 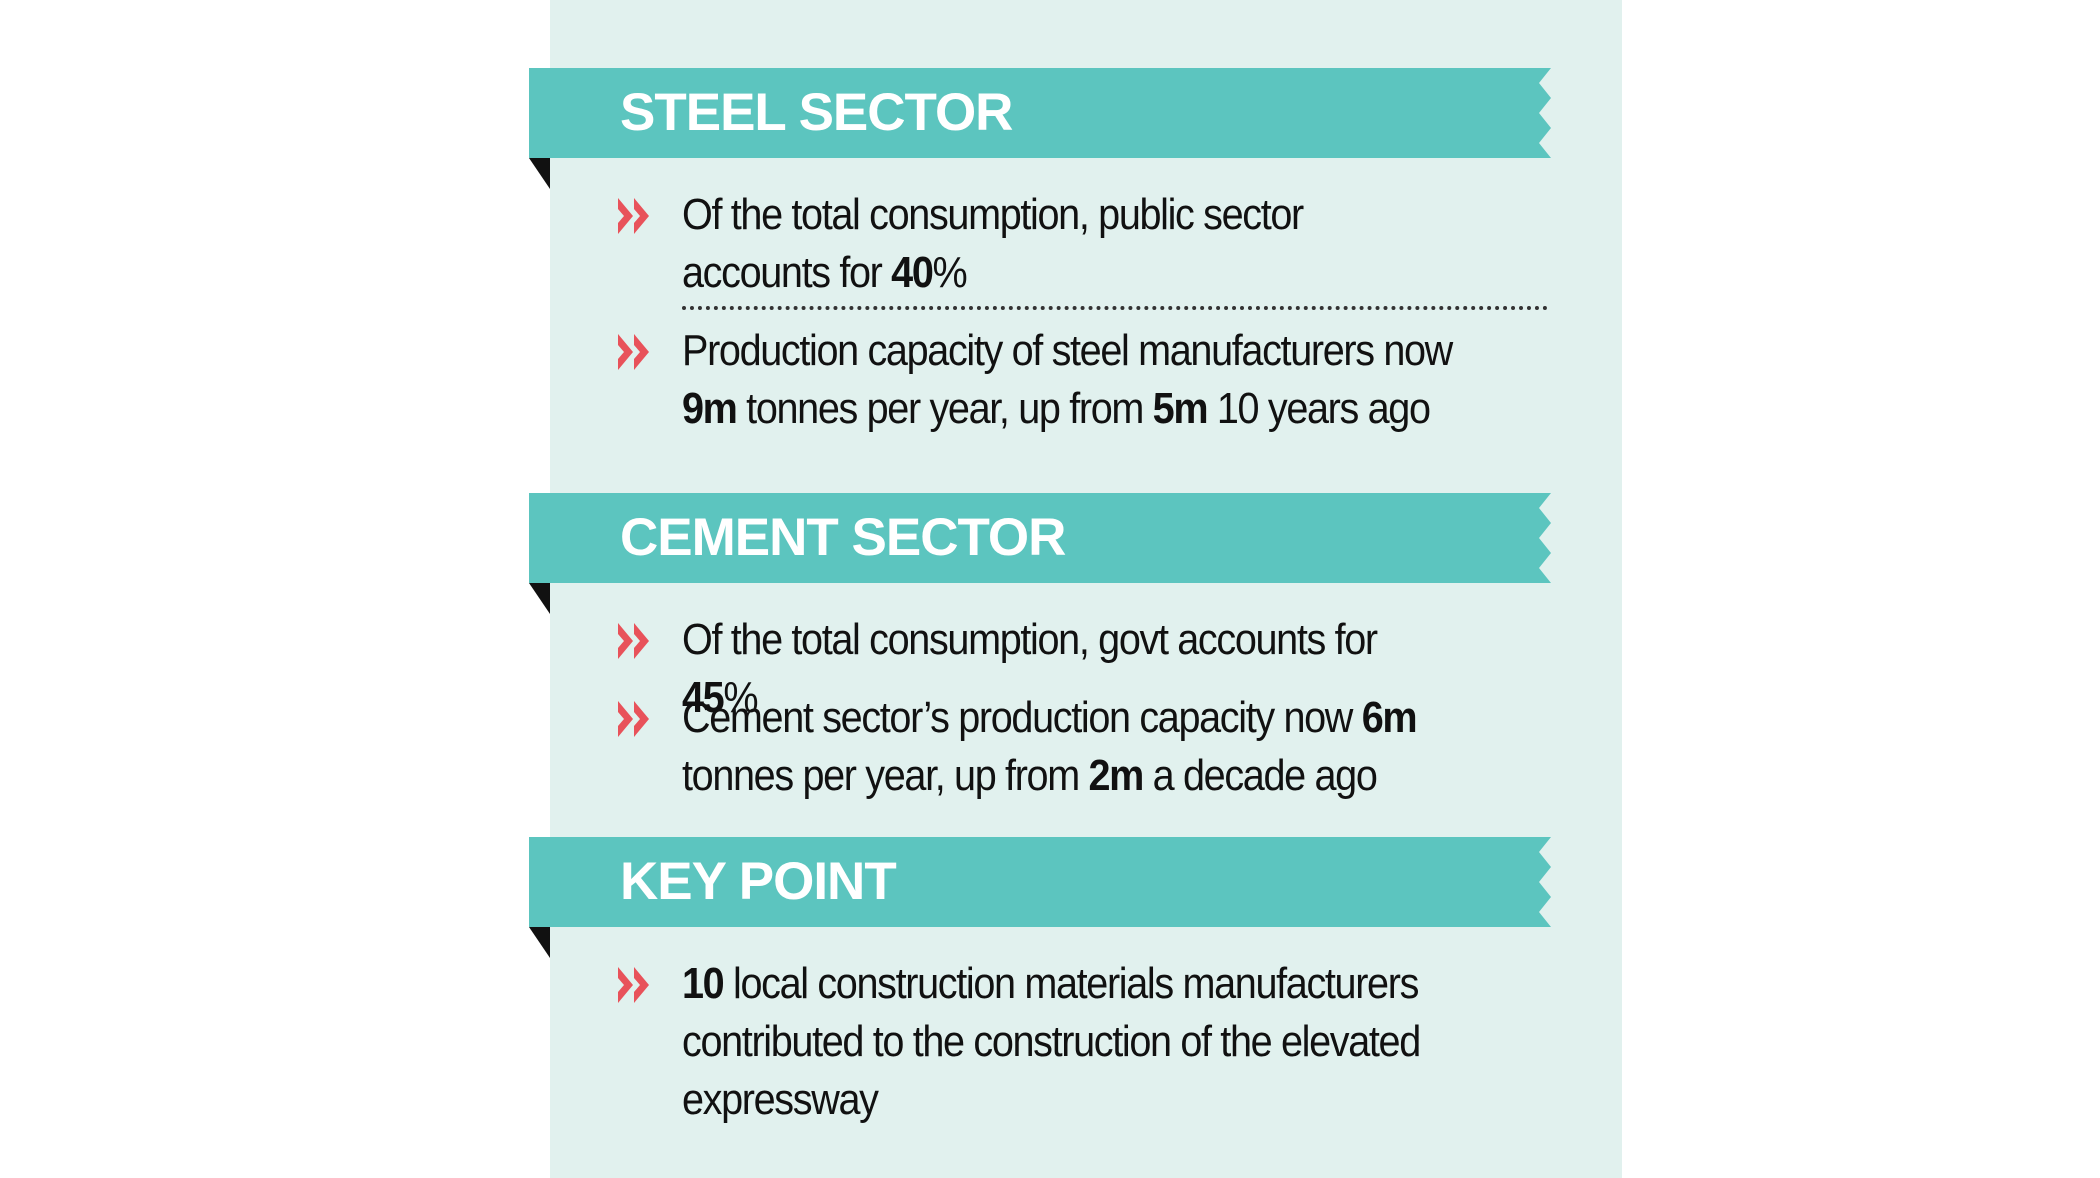 What do you see at coordinates (710, 408) in the screenshot?
I see `highlight-value: 9m` at bounding box center [710, 408].